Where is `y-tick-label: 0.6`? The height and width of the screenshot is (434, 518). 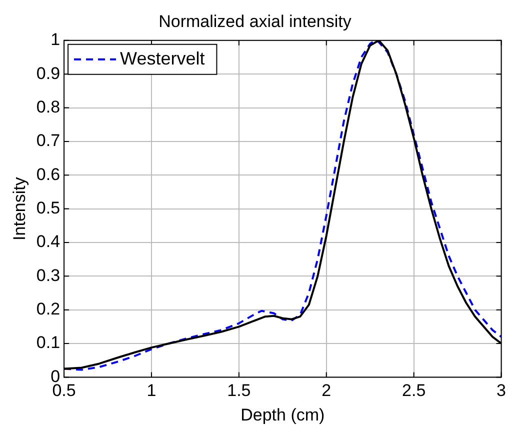 y-tick-label: 0.6 is located at coordinates (48, 174).